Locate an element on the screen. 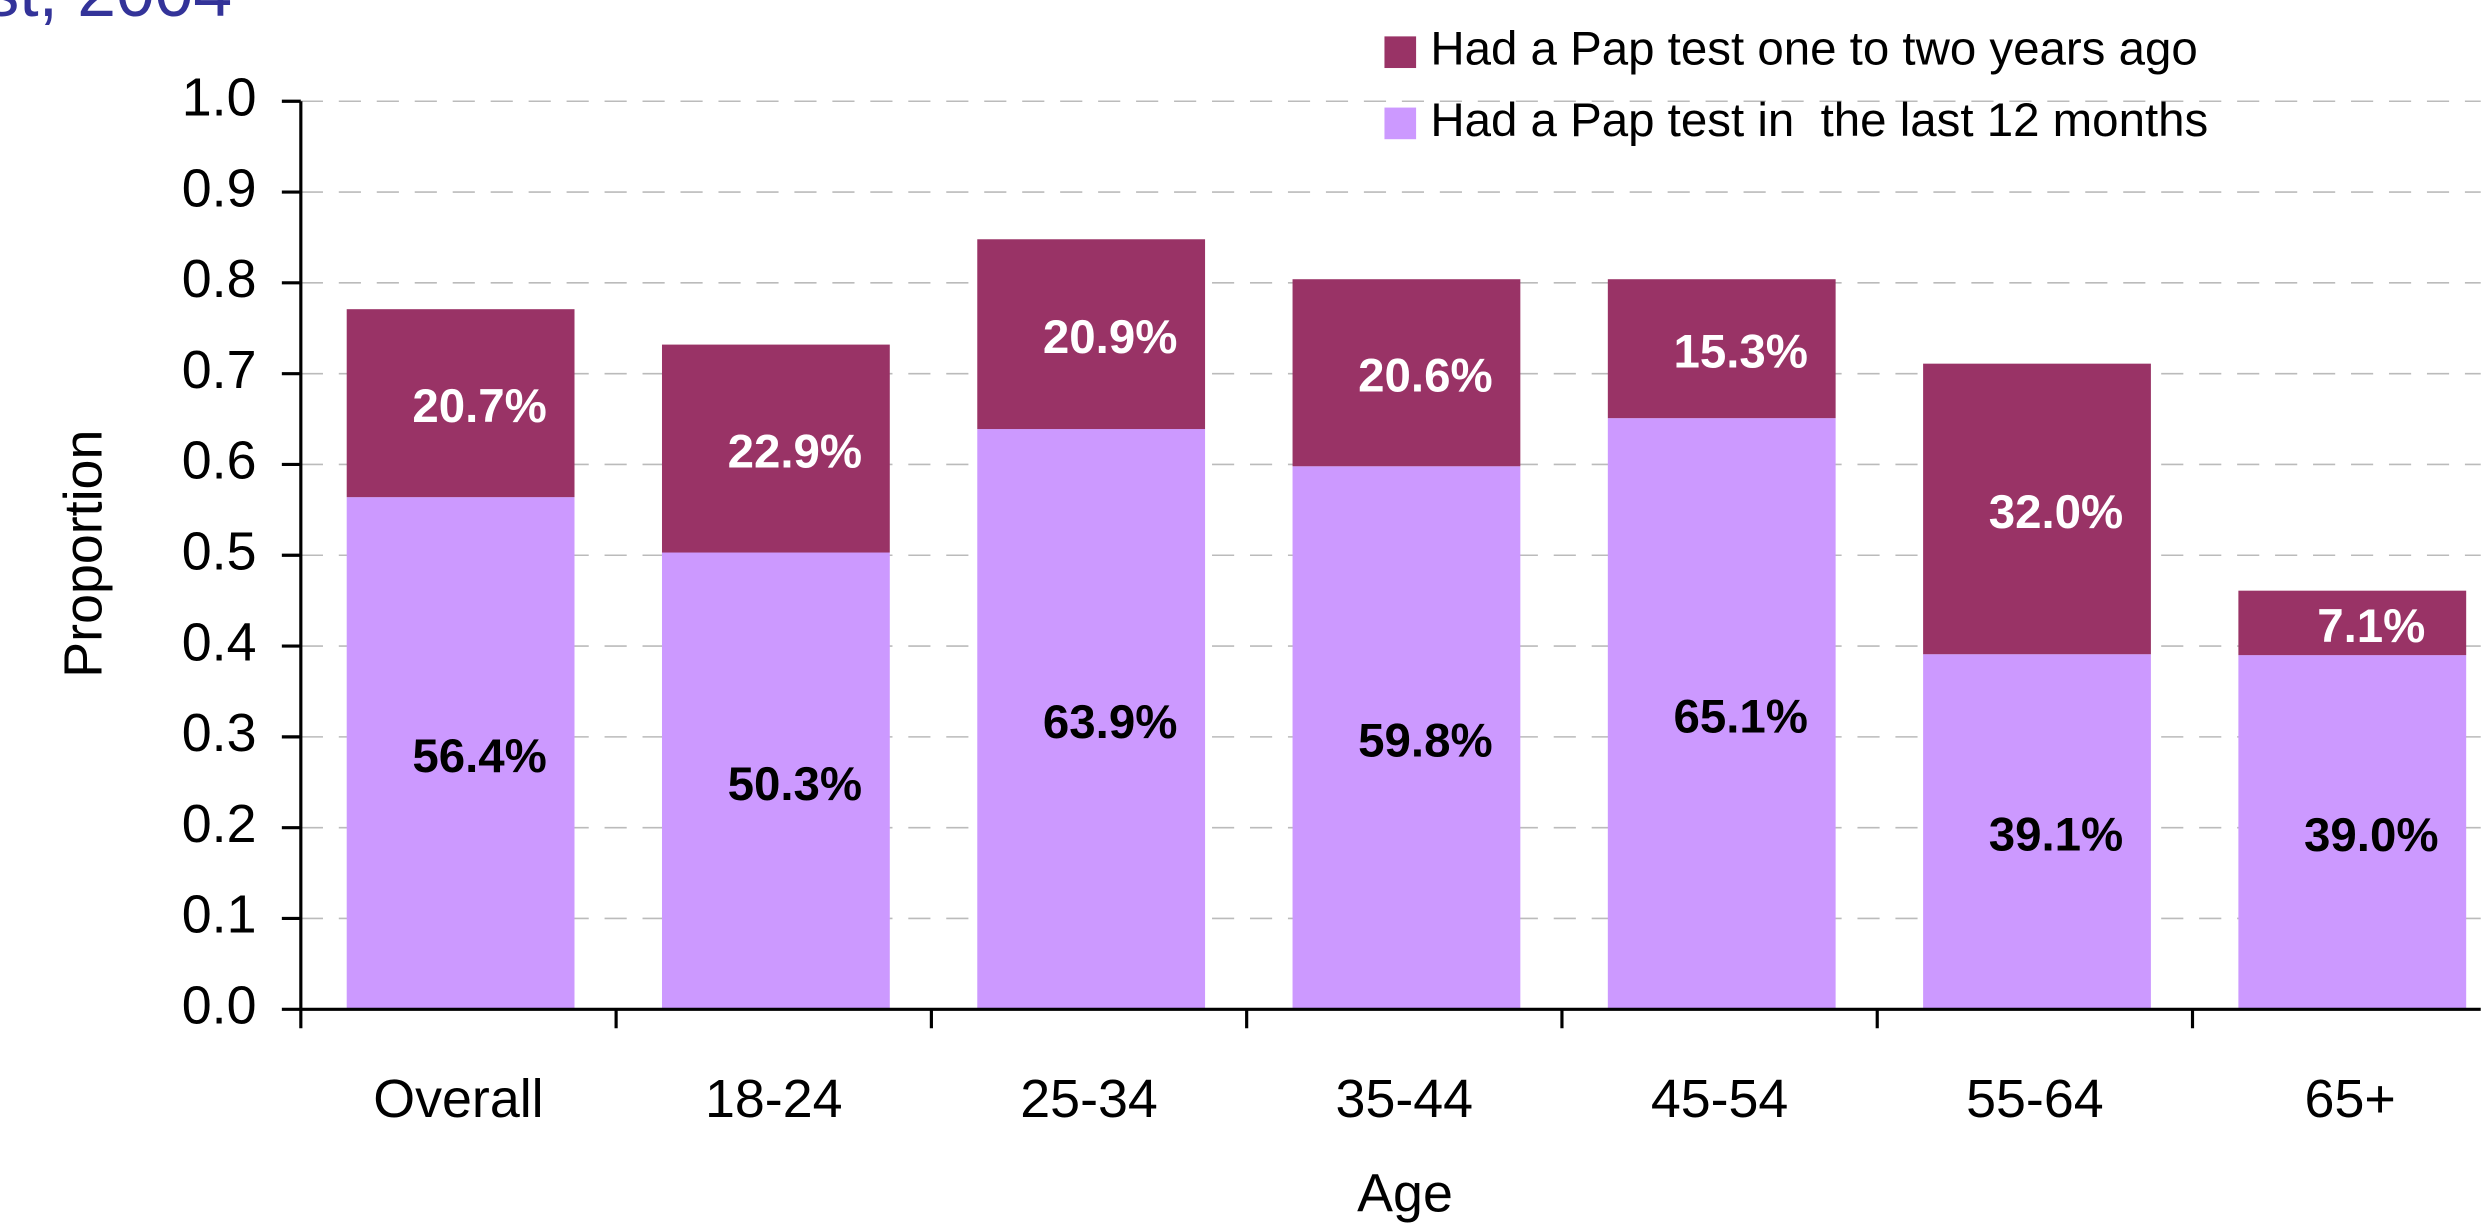  data-label: 20.9% is located at coordinates (1110, 337).